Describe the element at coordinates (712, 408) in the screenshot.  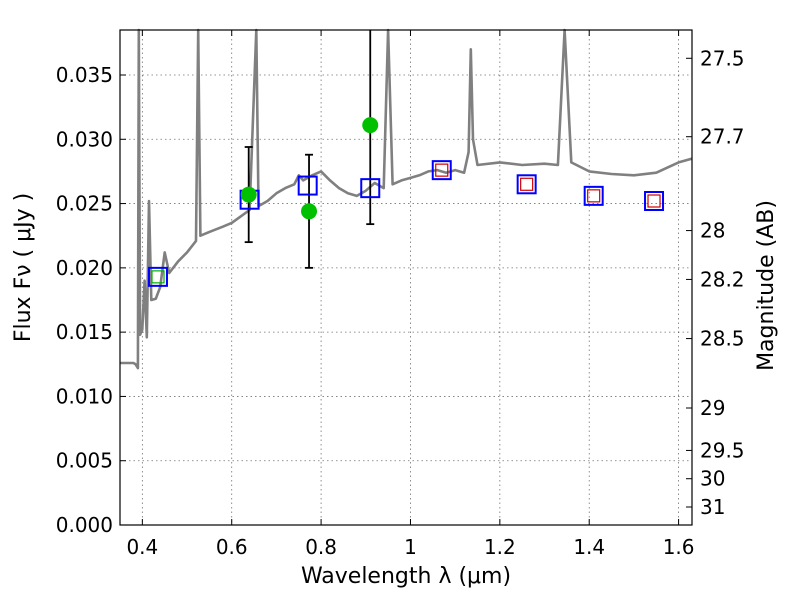
I see `y2-tick-label: 29` at that location.